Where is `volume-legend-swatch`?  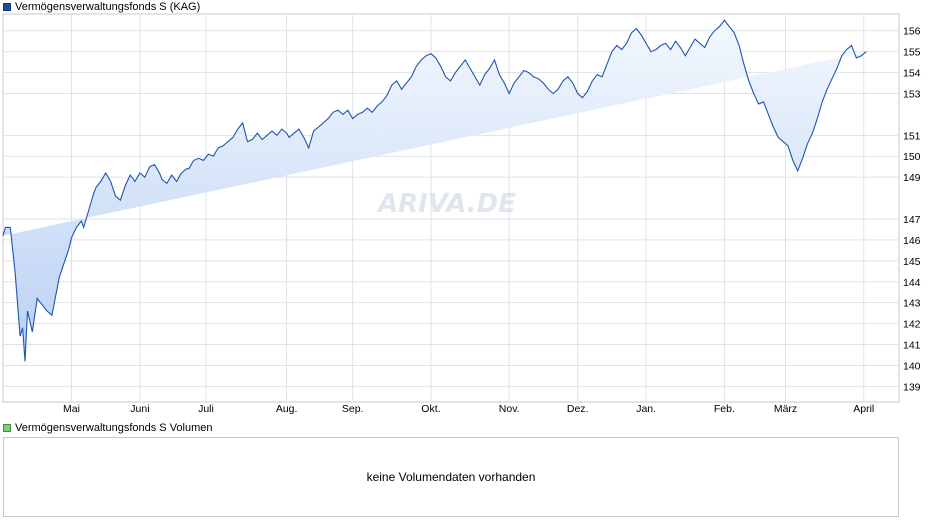
volume-legend-swatch is located at coordinates (7, 428).